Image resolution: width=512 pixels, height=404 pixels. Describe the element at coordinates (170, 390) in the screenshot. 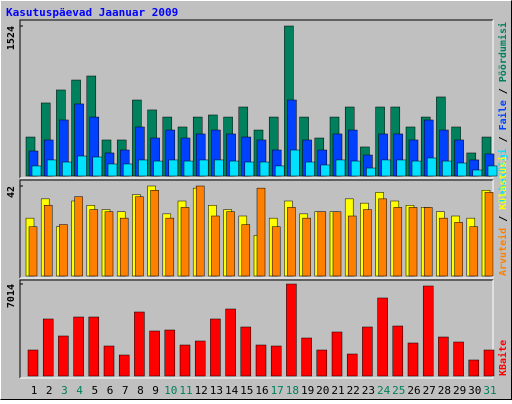

I see `x-tick-label: 10` at that location.